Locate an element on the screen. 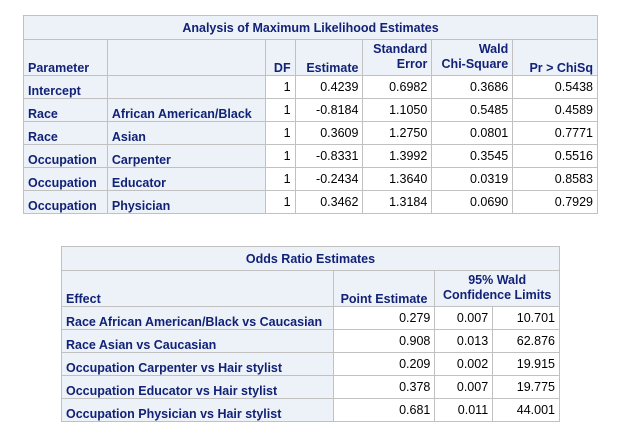  row-effect: Race Asian vs Caucasian is located at coordinates (197, 341).